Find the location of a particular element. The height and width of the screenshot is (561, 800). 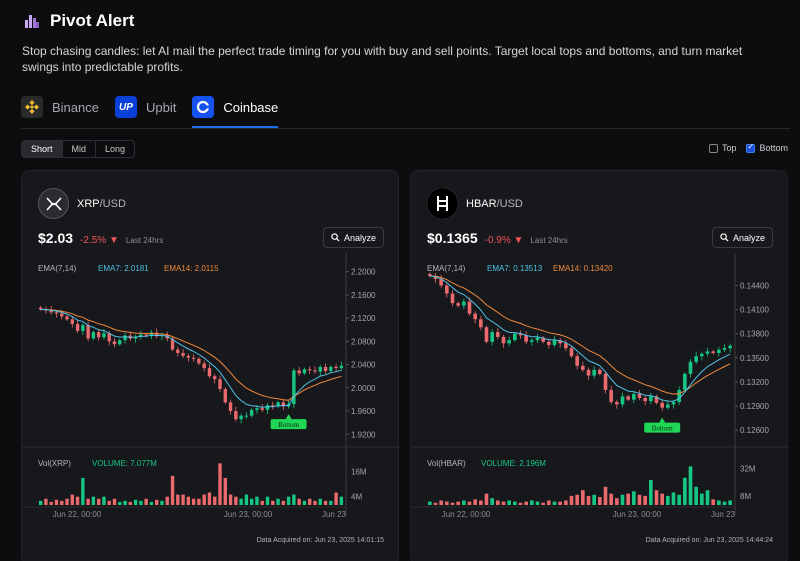

price-change-value: -2.5% is located at coordinates (93, 240).